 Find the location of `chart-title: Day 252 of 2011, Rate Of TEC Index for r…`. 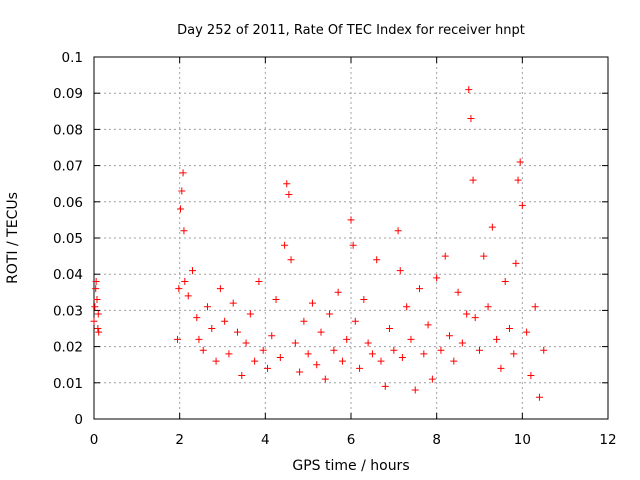

chart-title: Day 252 of 2011, Rate Of TEC Index for r… is located at coordinates (351, 30).